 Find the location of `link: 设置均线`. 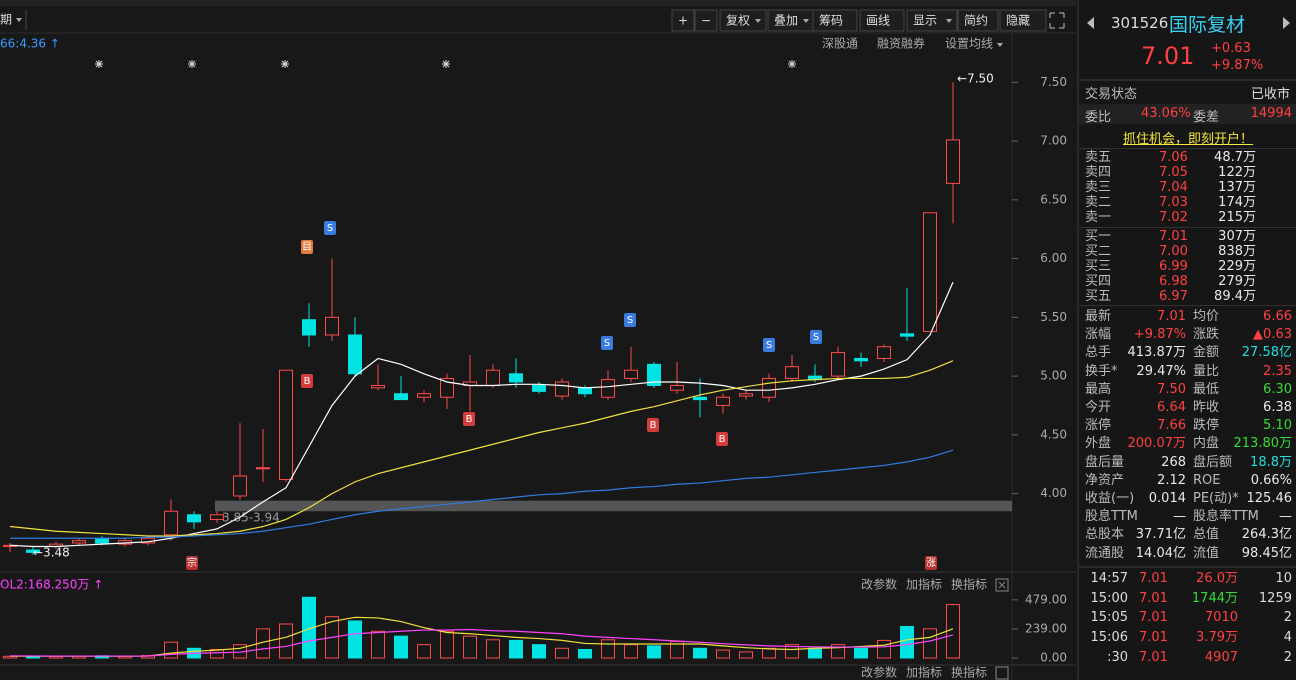

link: 设置均线 is located at coordinates (969, 44).